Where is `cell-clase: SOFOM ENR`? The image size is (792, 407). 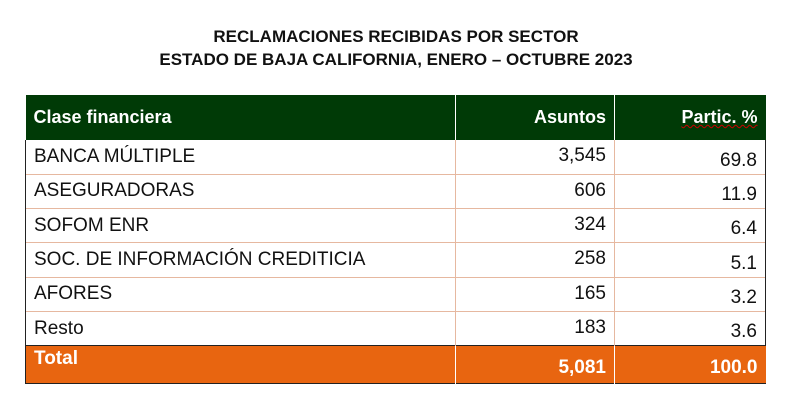
cell-clase: SOFOM ENR is located at coordinates (240, 225).